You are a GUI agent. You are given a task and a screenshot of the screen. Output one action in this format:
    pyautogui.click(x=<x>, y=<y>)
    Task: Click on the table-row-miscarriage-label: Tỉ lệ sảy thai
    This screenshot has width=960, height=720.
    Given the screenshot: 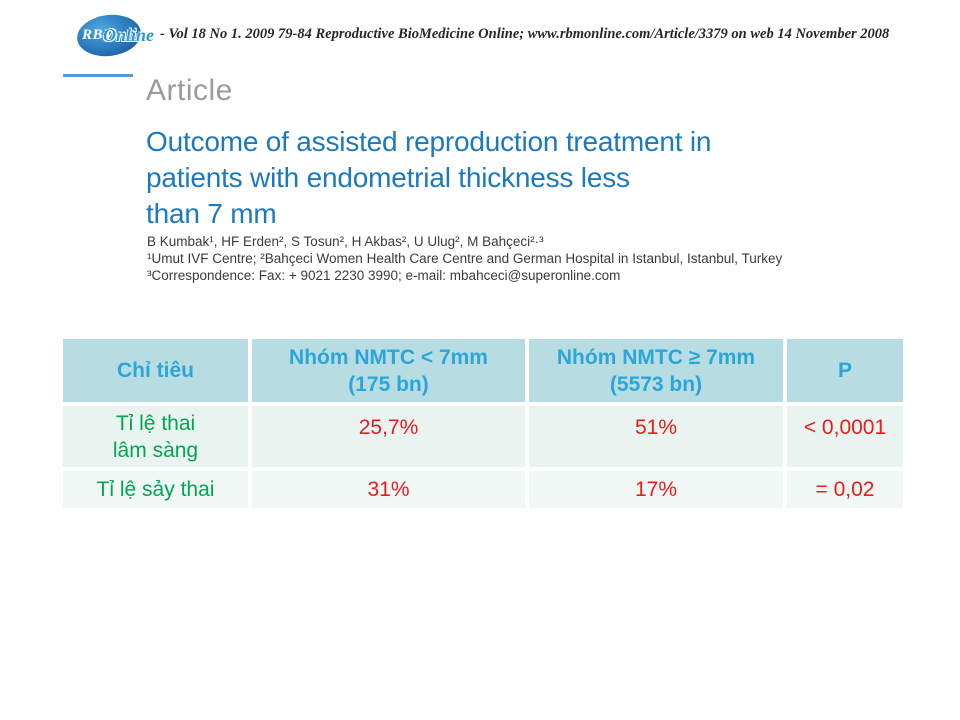 What is the action you would take?
    pyautogui.click(x=155, y=489)
    